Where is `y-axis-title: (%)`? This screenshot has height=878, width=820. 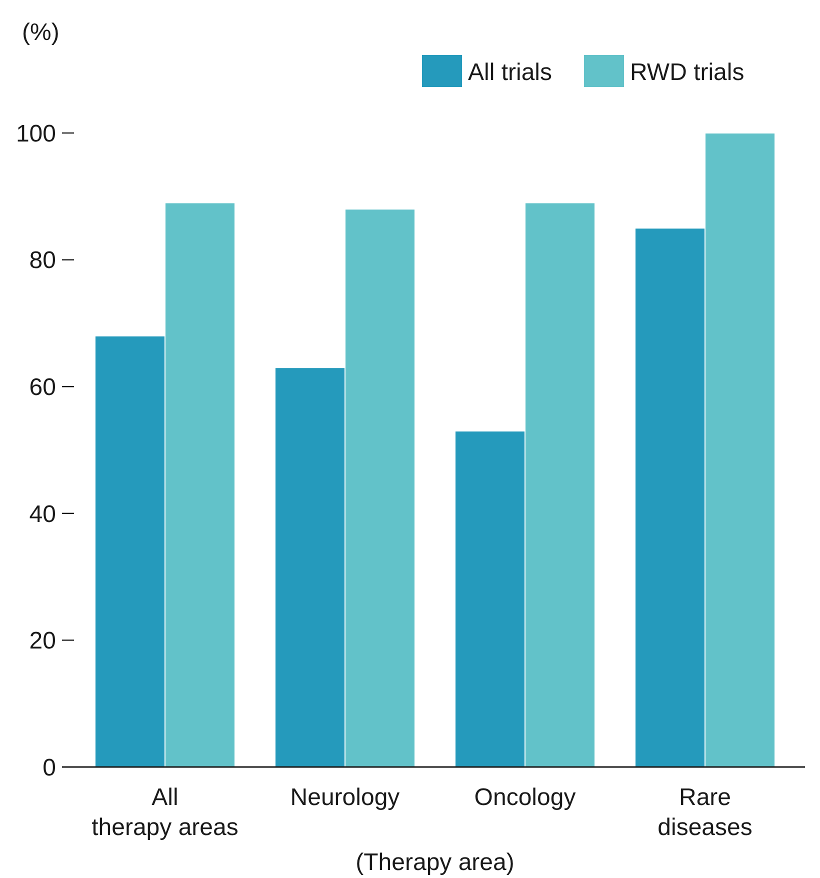 y-axis-title: (%) is located at coordinates (41, 32).